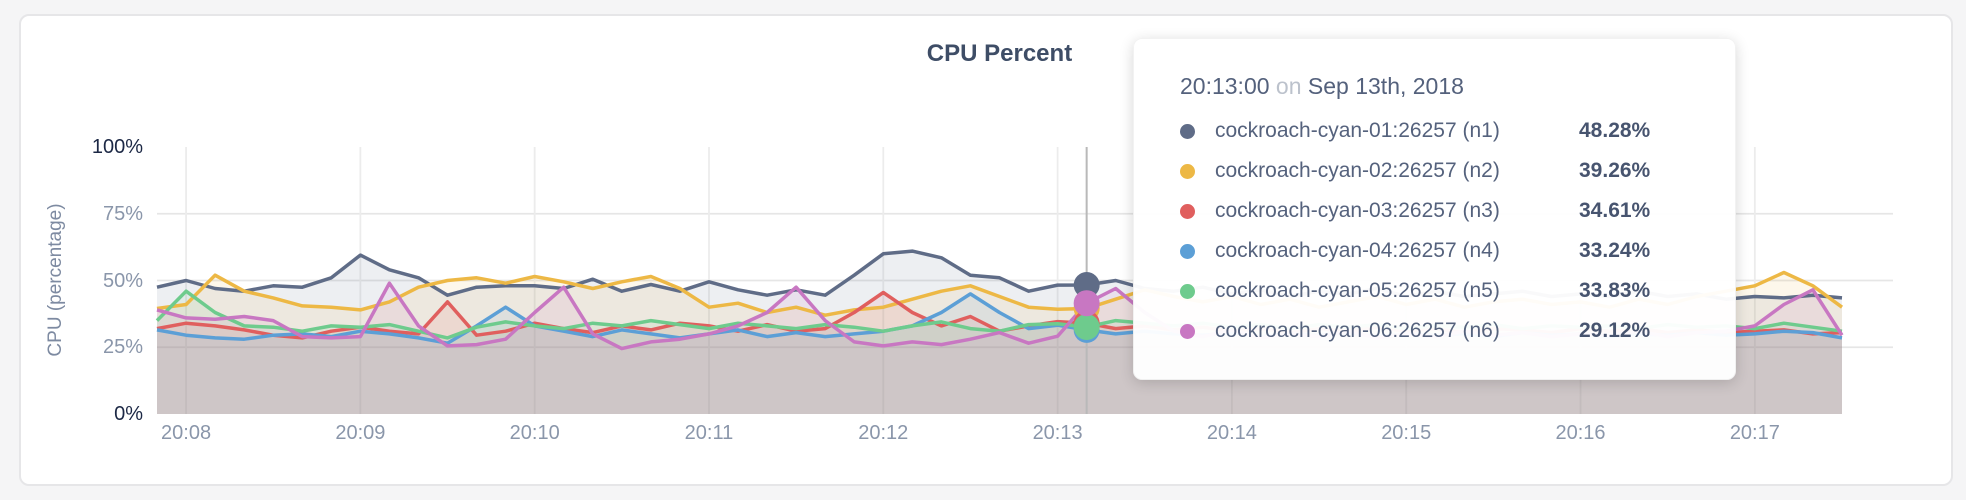 This screenshot has width=1966, height=500. What do you see at coordinates (1086, 303) in the screenshot?
I see `hover-dot-n6` at bounding box center [1086, 303].